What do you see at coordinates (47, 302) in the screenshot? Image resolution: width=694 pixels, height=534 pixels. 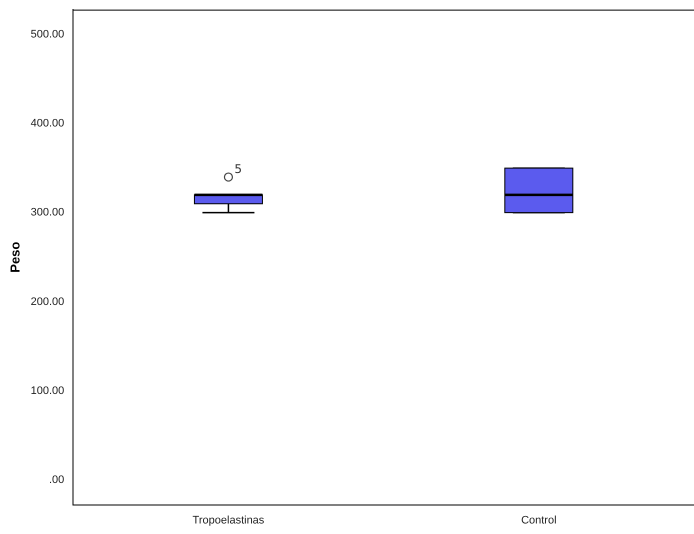 I see `y-tick-label: 200.00` at bounding box center [47, 302].